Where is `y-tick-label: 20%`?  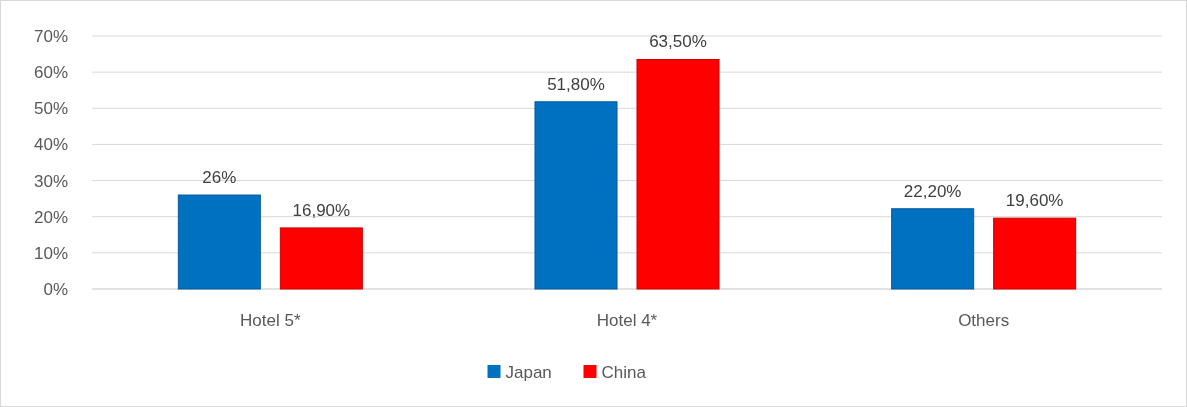 y-tick-label: 20% is located at coordinates (50, 217).